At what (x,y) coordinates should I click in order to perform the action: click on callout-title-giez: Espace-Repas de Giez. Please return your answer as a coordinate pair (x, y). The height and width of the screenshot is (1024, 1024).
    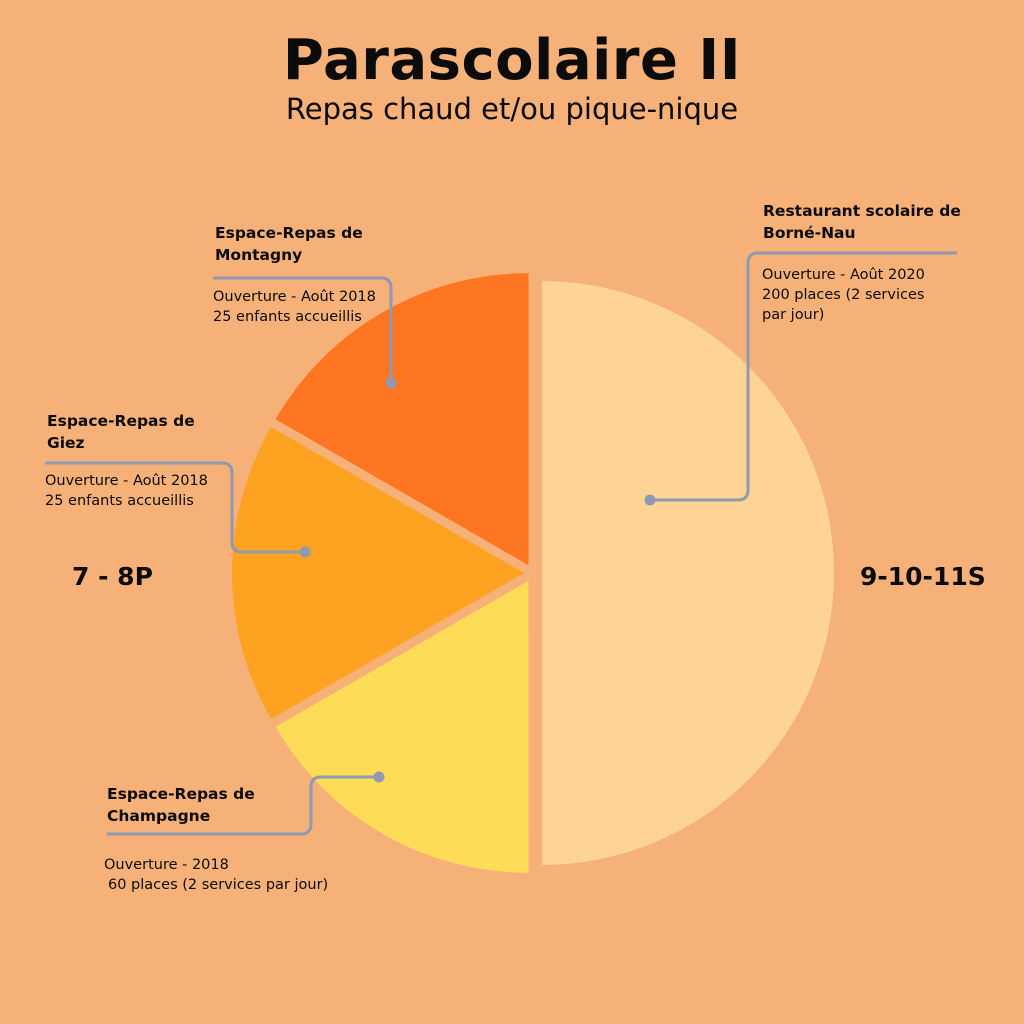
    Looking at the image, I should click on (121, 432).